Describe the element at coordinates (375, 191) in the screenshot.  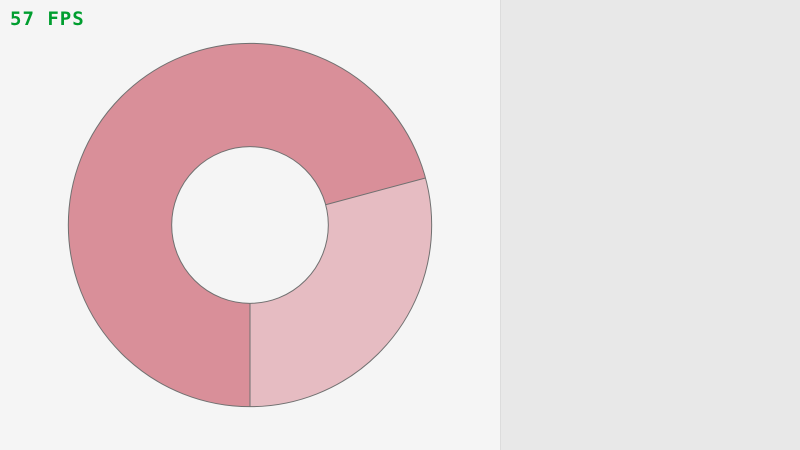
I see `ring-end-line` at that location.